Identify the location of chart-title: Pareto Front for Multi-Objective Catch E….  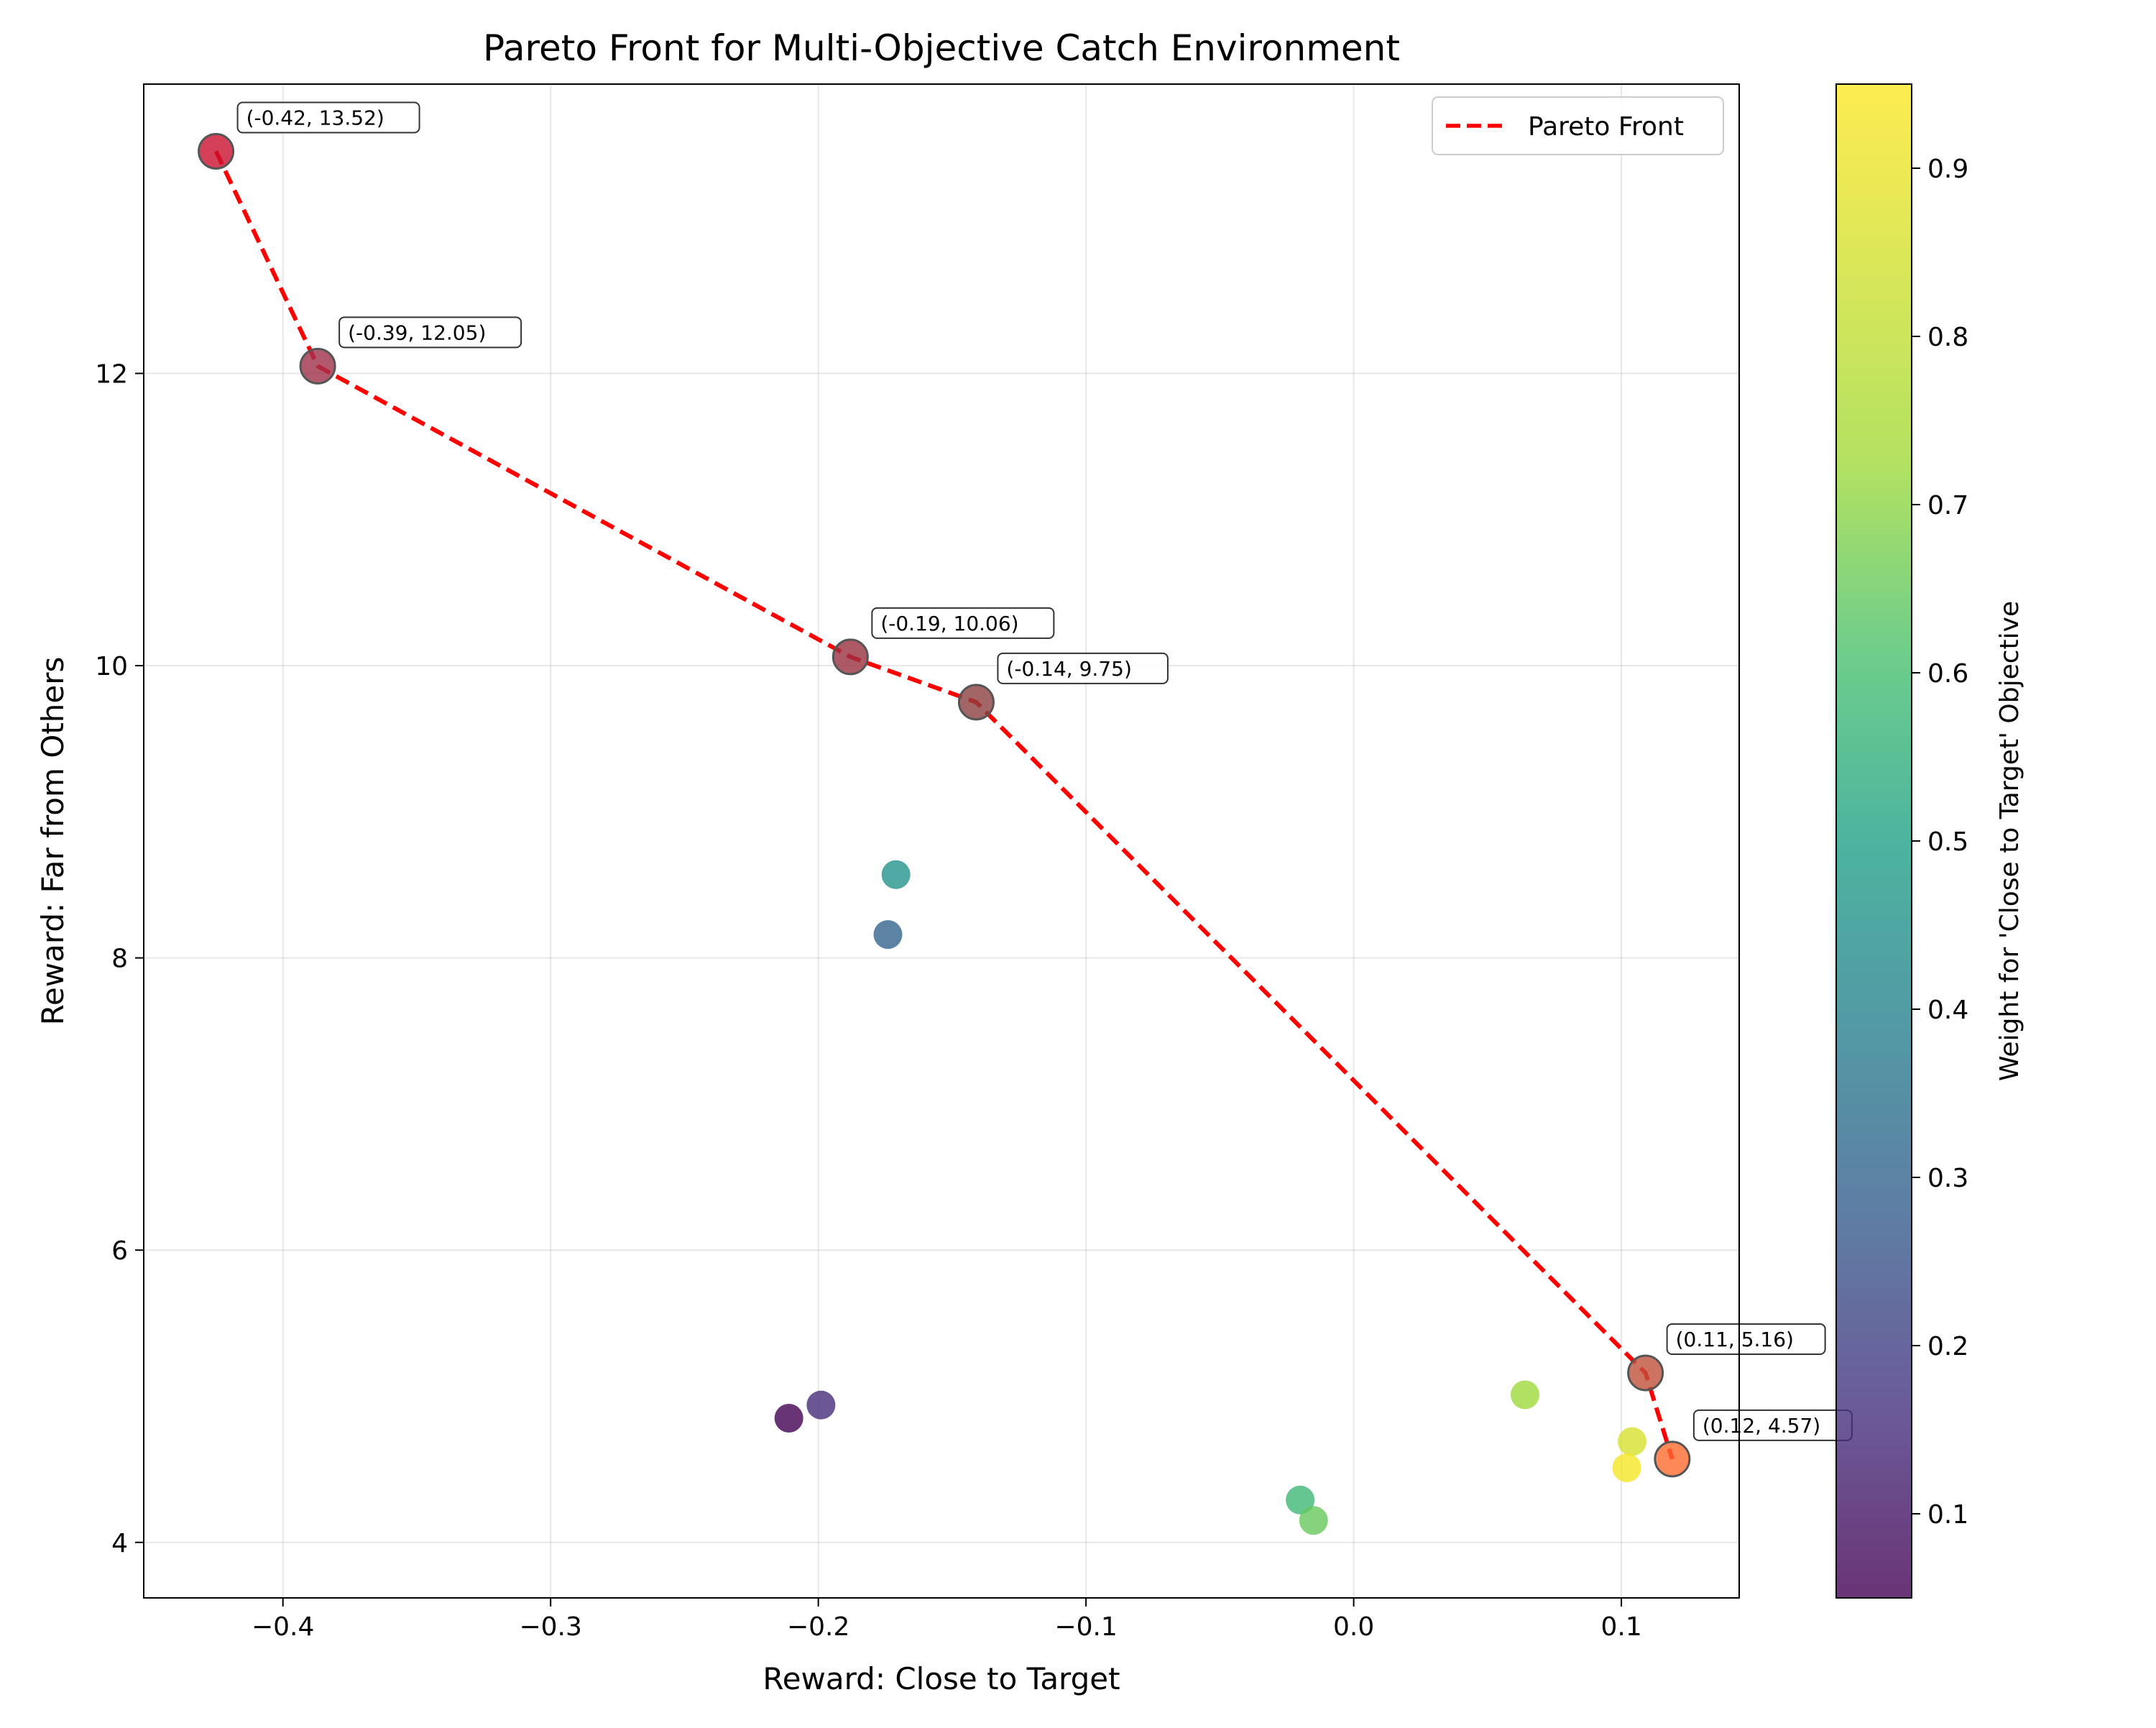
(941, 48).